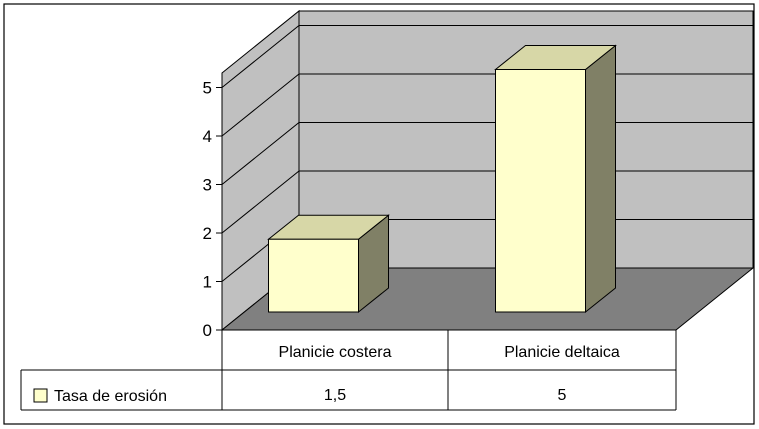 Image resolution: width=759 pixels, height=429 pixels. Describe the element at coordinates (540, 191) in the screenshot. I see `bar-front-planicie-deltaica` at that location.